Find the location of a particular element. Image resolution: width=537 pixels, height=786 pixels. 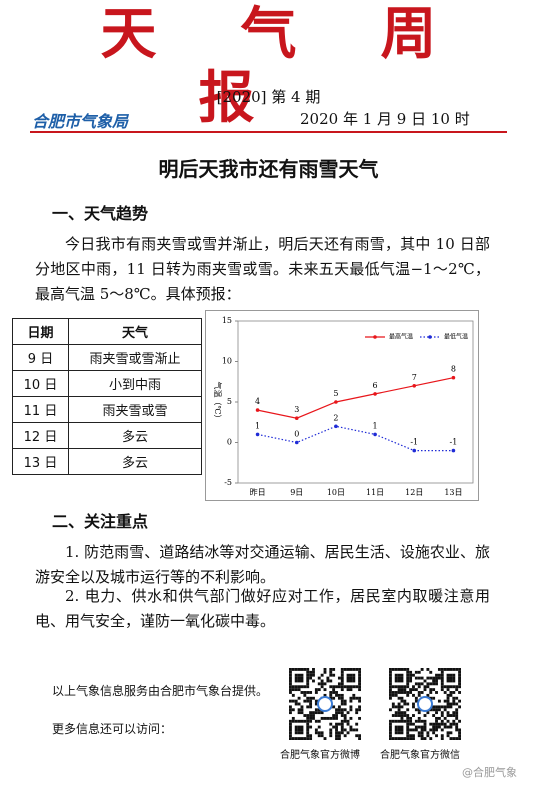

table-cell: 10 日 is located at coordinates (40, 383).